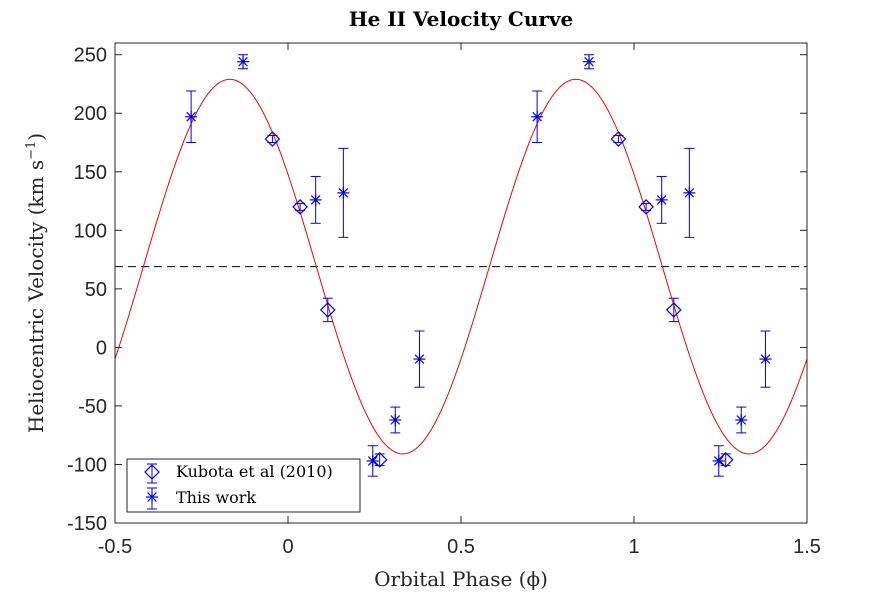 Image resolution: width=892 pixels, height=600 pixels. I want to click on y-tick-label: 150, so click(90, 173).